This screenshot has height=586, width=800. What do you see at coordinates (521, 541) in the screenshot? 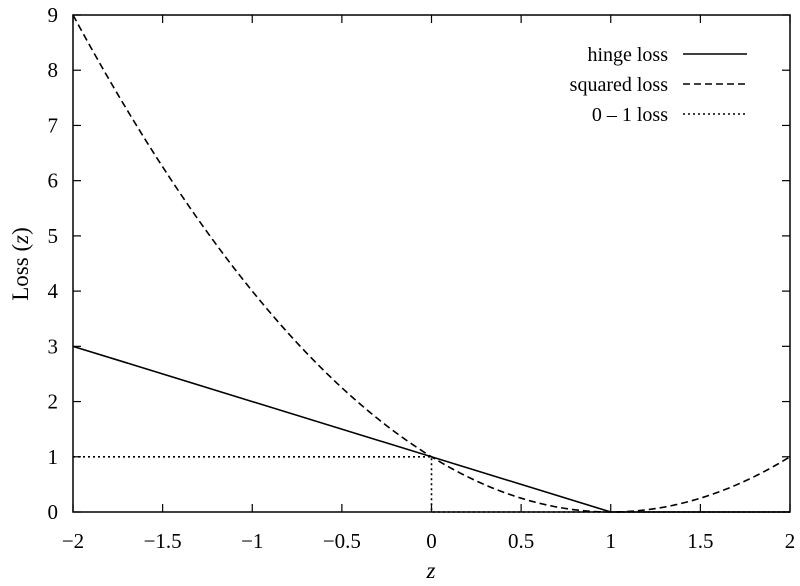
I see `x-tick-label: 0.5` at bounding box center [521, 541].